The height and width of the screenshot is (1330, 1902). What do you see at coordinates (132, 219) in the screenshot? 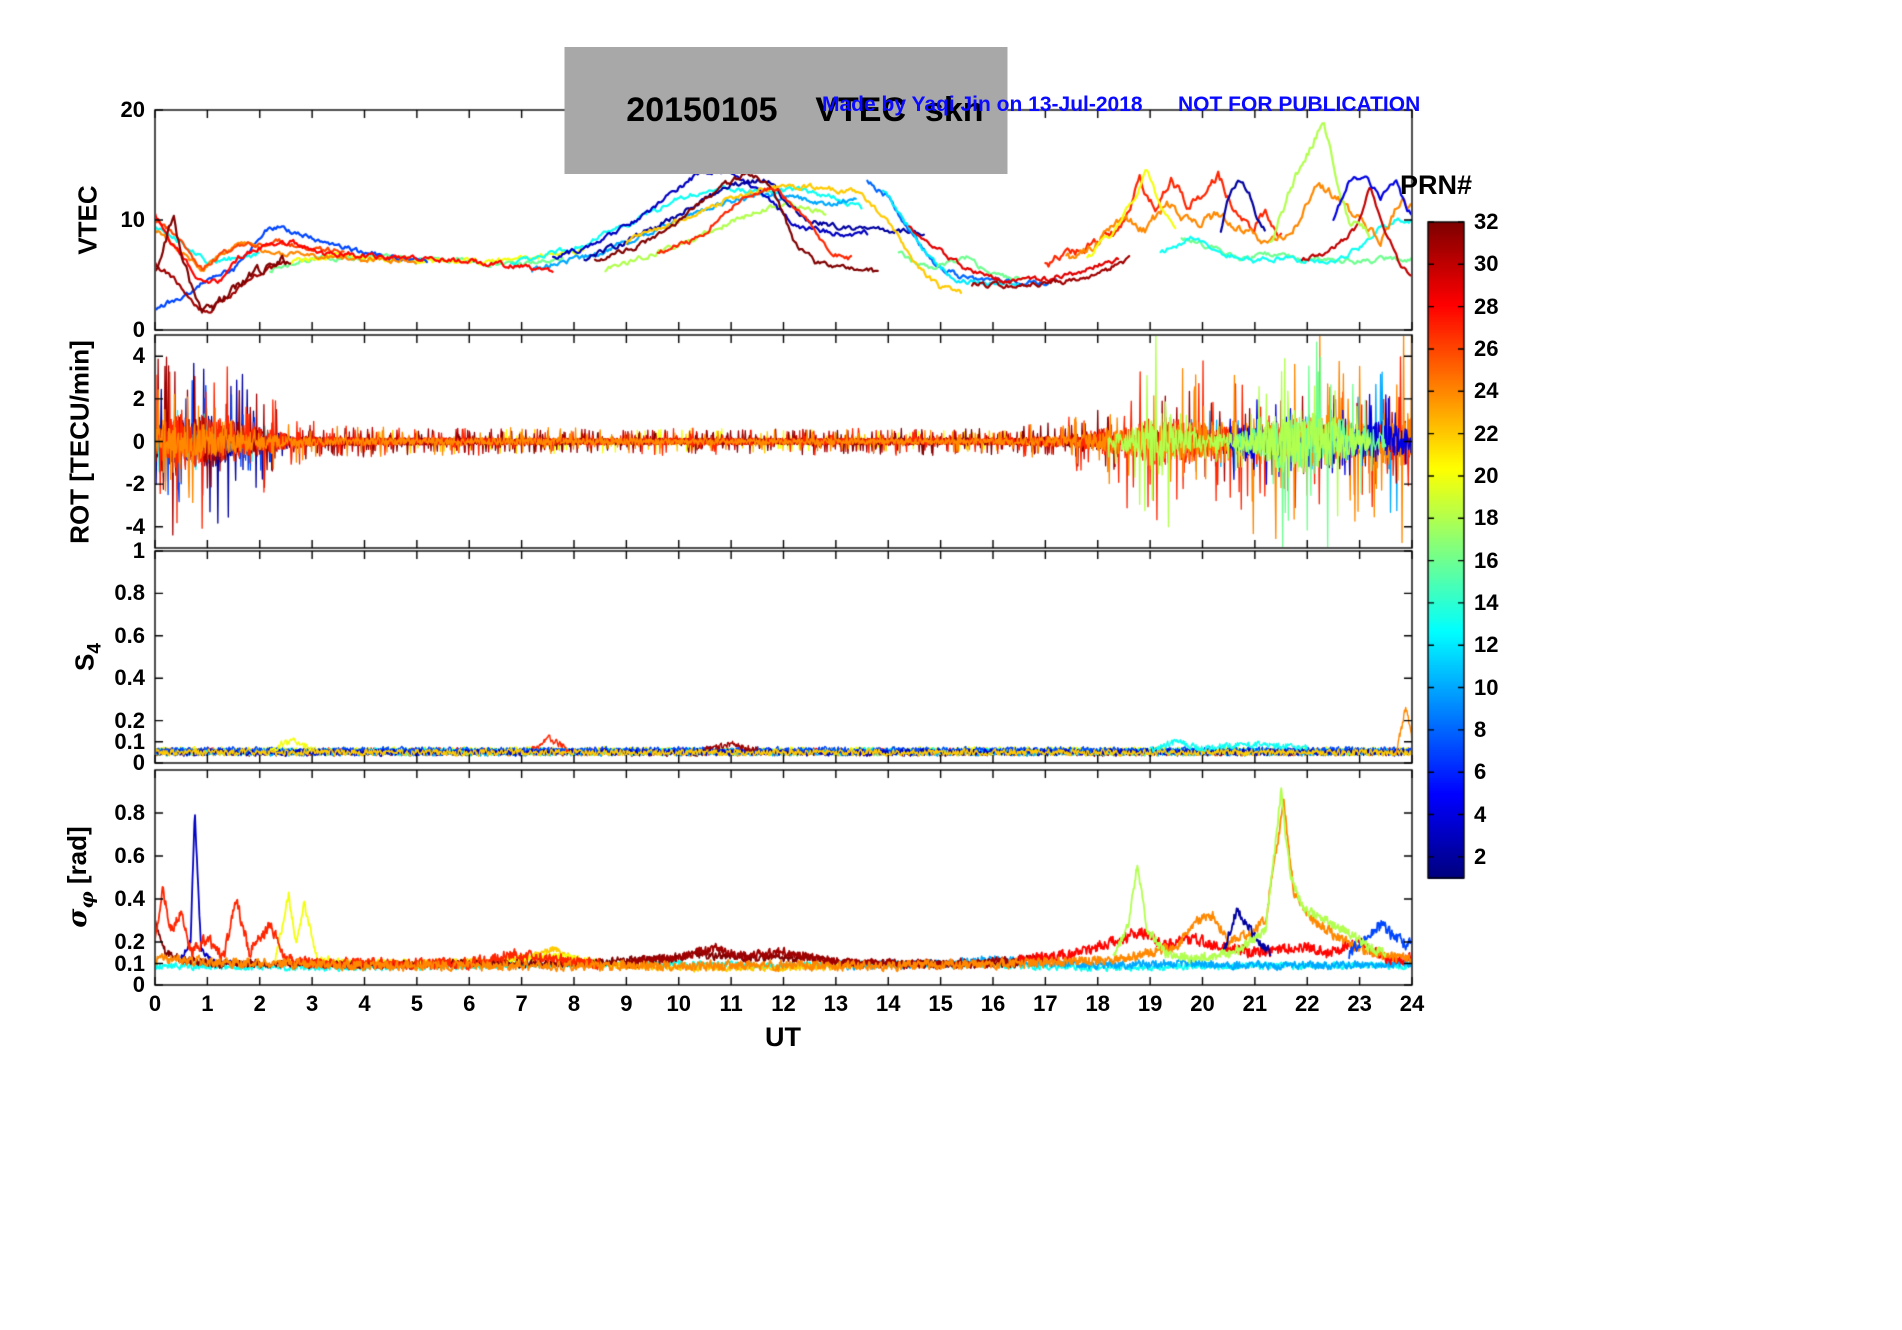
I see `y-tick-label: 10` at bounding box center [132, 219].